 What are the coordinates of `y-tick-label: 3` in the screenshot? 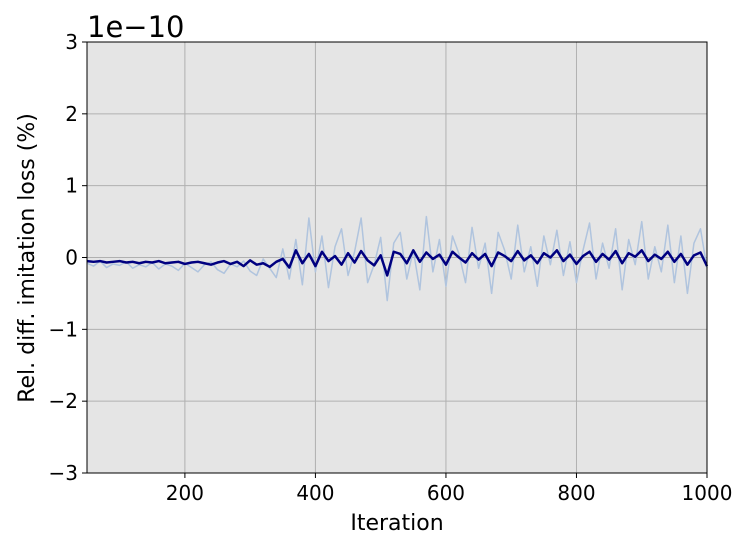 It's located at (71, 42).